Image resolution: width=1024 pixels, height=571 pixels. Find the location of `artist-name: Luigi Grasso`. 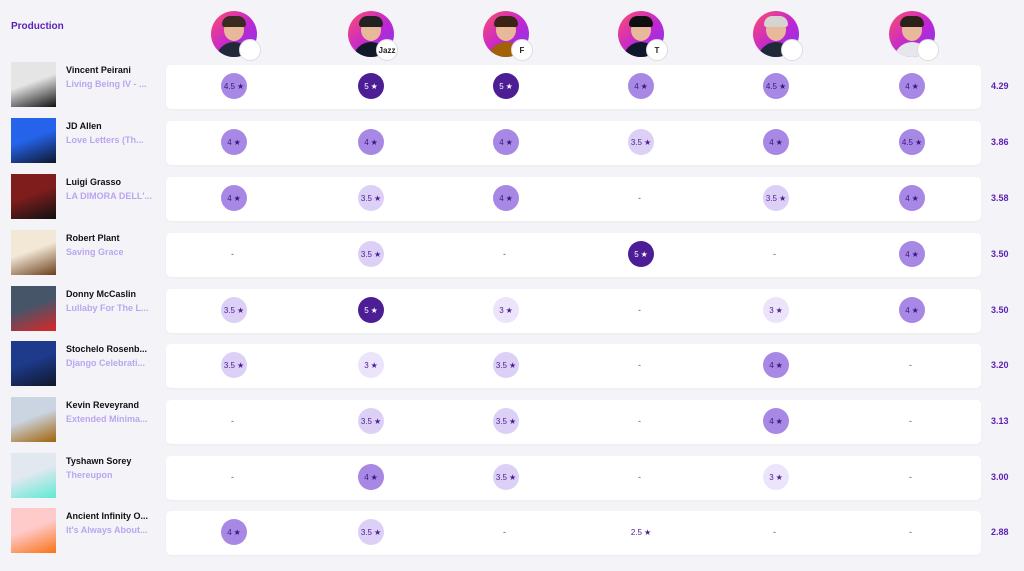

artist-name: Luigi Grasso is located at coordinates (94, 182).